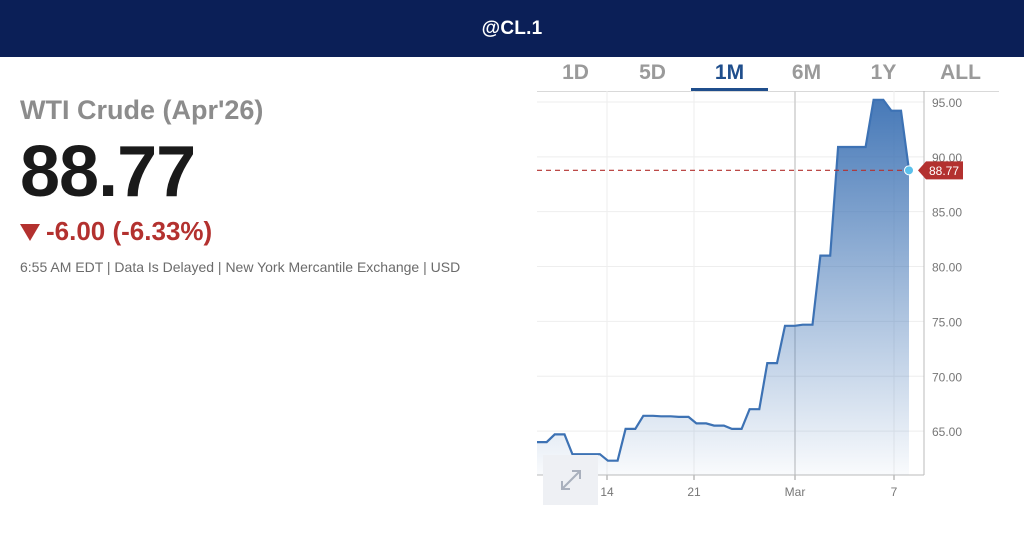  Describe the element at coordinates (944, 171) in the screenshot. I see `last-price-tag-label: 88.77` at that location.